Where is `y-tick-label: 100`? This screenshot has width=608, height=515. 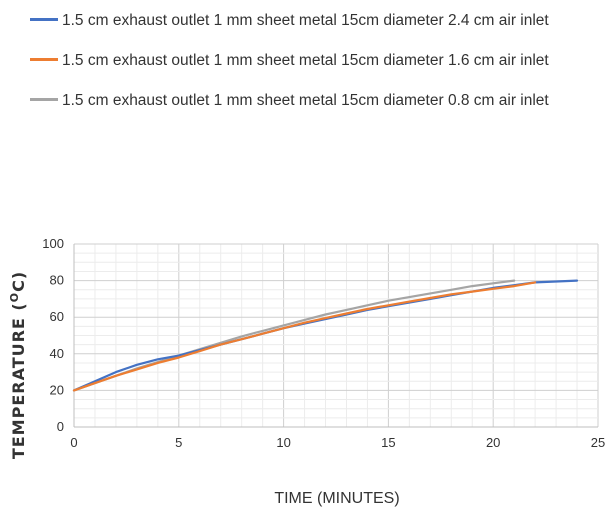 y-tick-label: 100 is located at coordinates (53, 243).